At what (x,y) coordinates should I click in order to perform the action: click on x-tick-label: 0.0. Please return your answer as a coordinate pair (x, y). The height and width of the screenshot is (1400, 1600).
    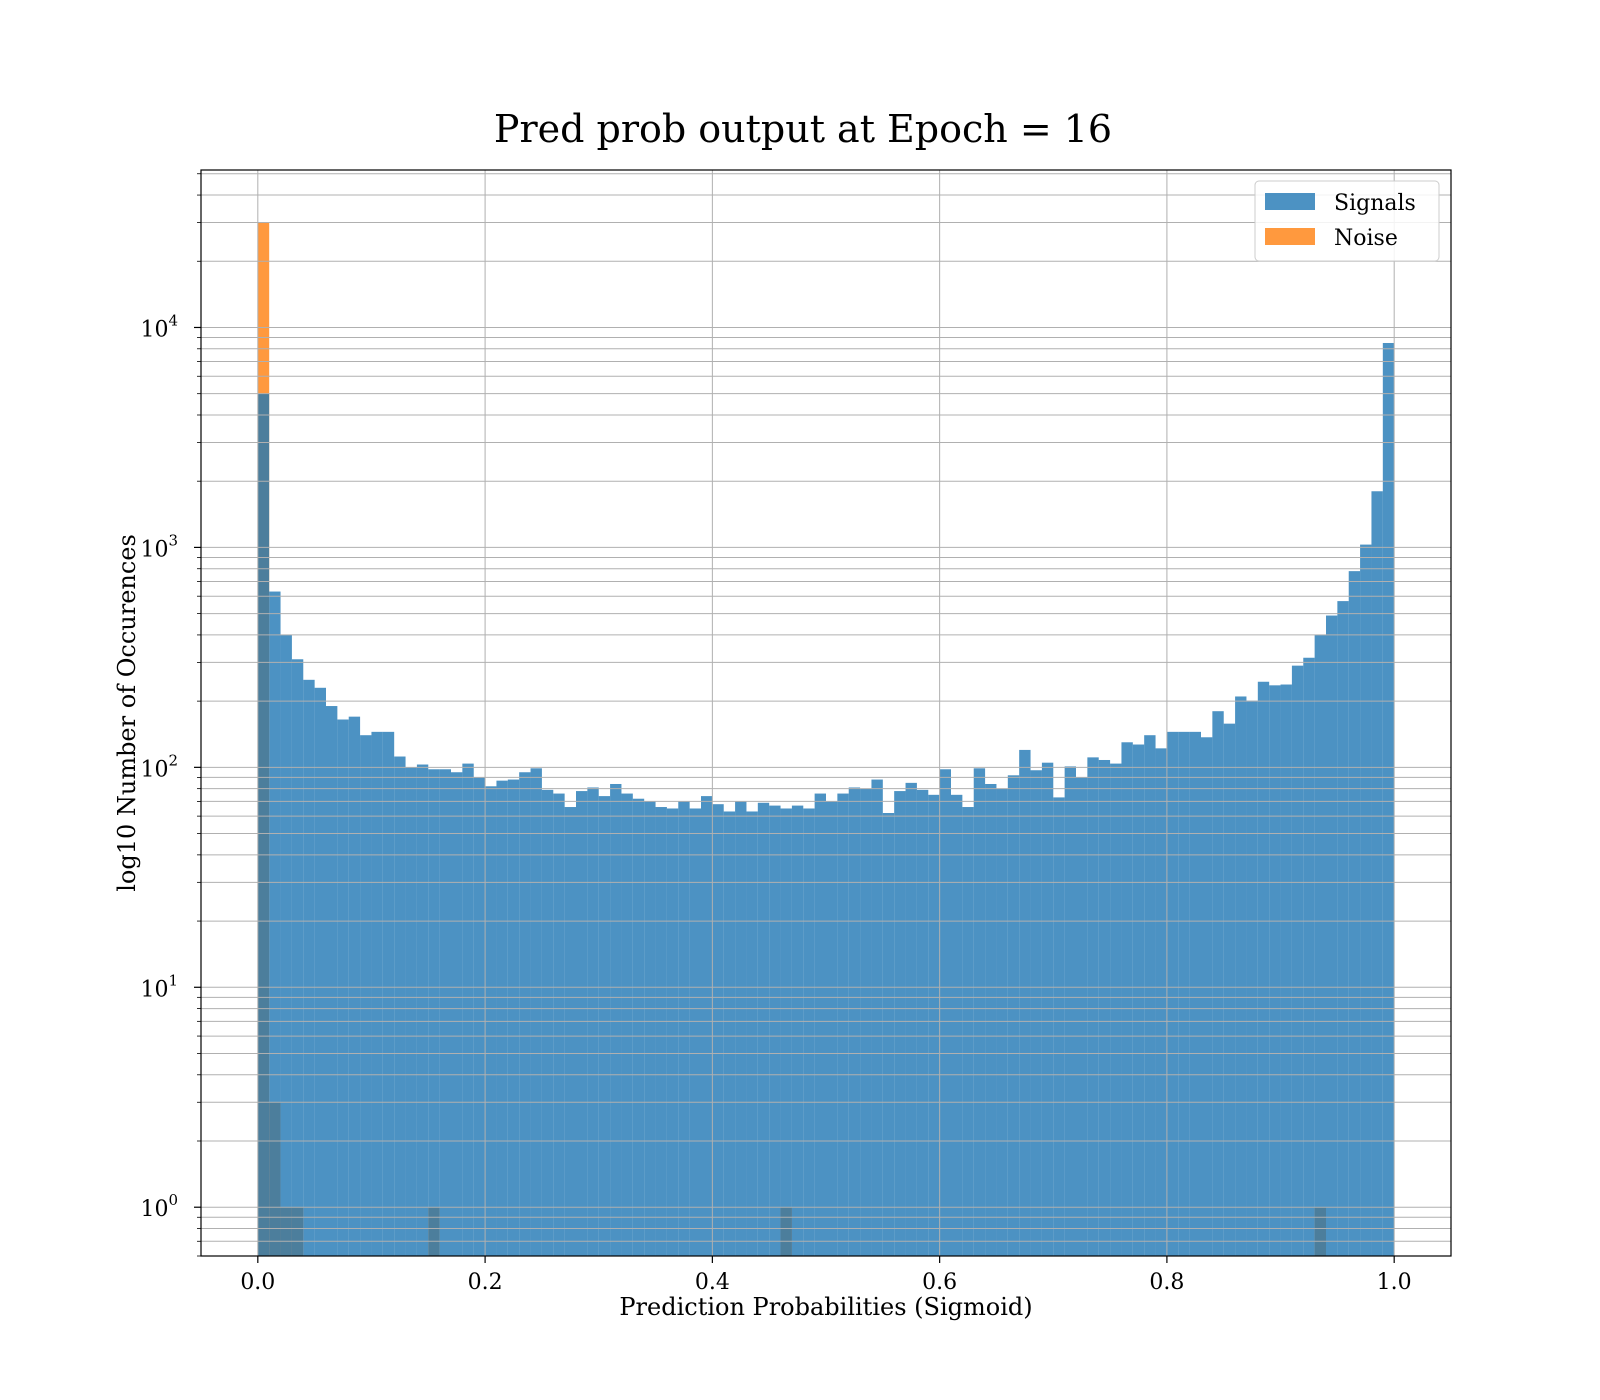
    Looking at the image, I should click on (257, 1282).